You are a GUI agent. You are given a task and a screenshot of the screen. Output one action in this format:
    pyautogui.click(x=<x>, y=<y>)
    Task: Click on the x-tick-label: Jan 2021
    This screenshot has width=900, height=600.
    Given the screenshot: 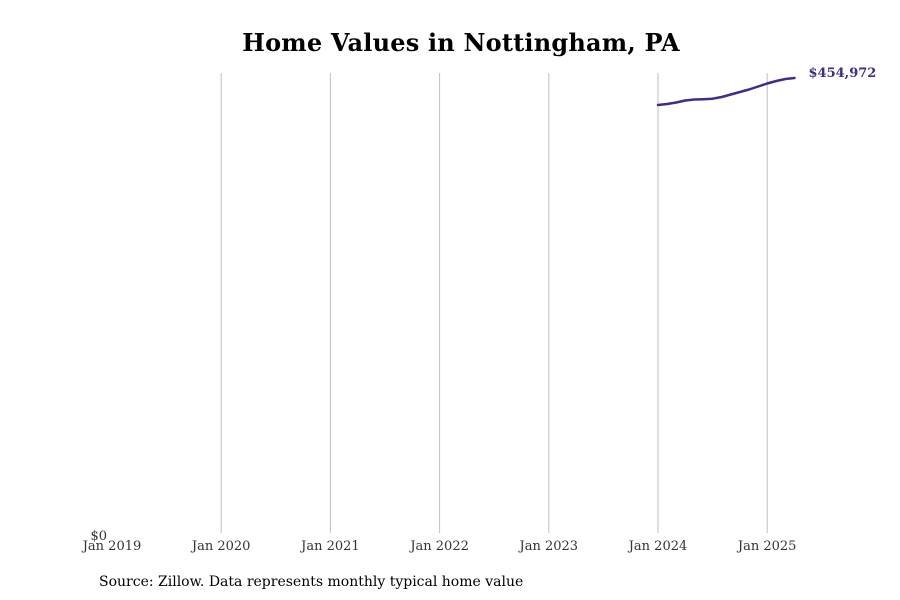 What is the action you would take?
    pyautogui.click(x=329, y=546)
    